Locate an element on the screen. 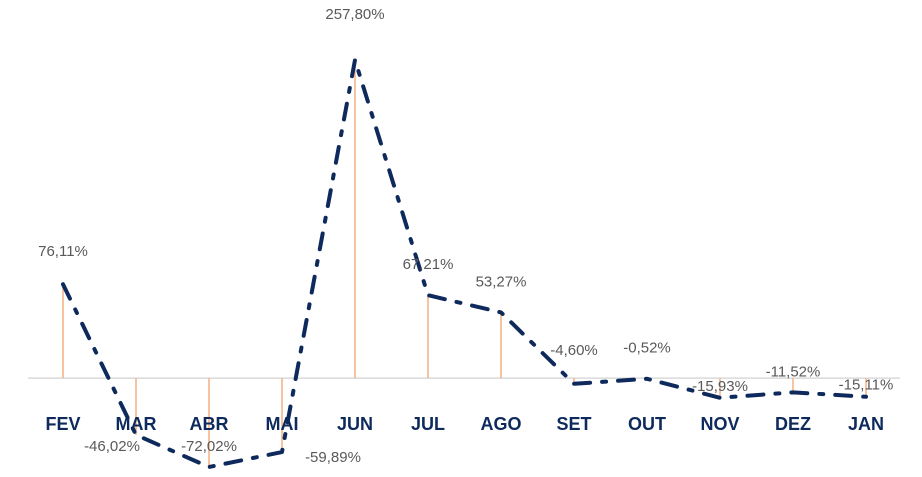 The width and height of the screenshot is (922, 477). x-tick-label: SET is located at coordinates (573, 424).